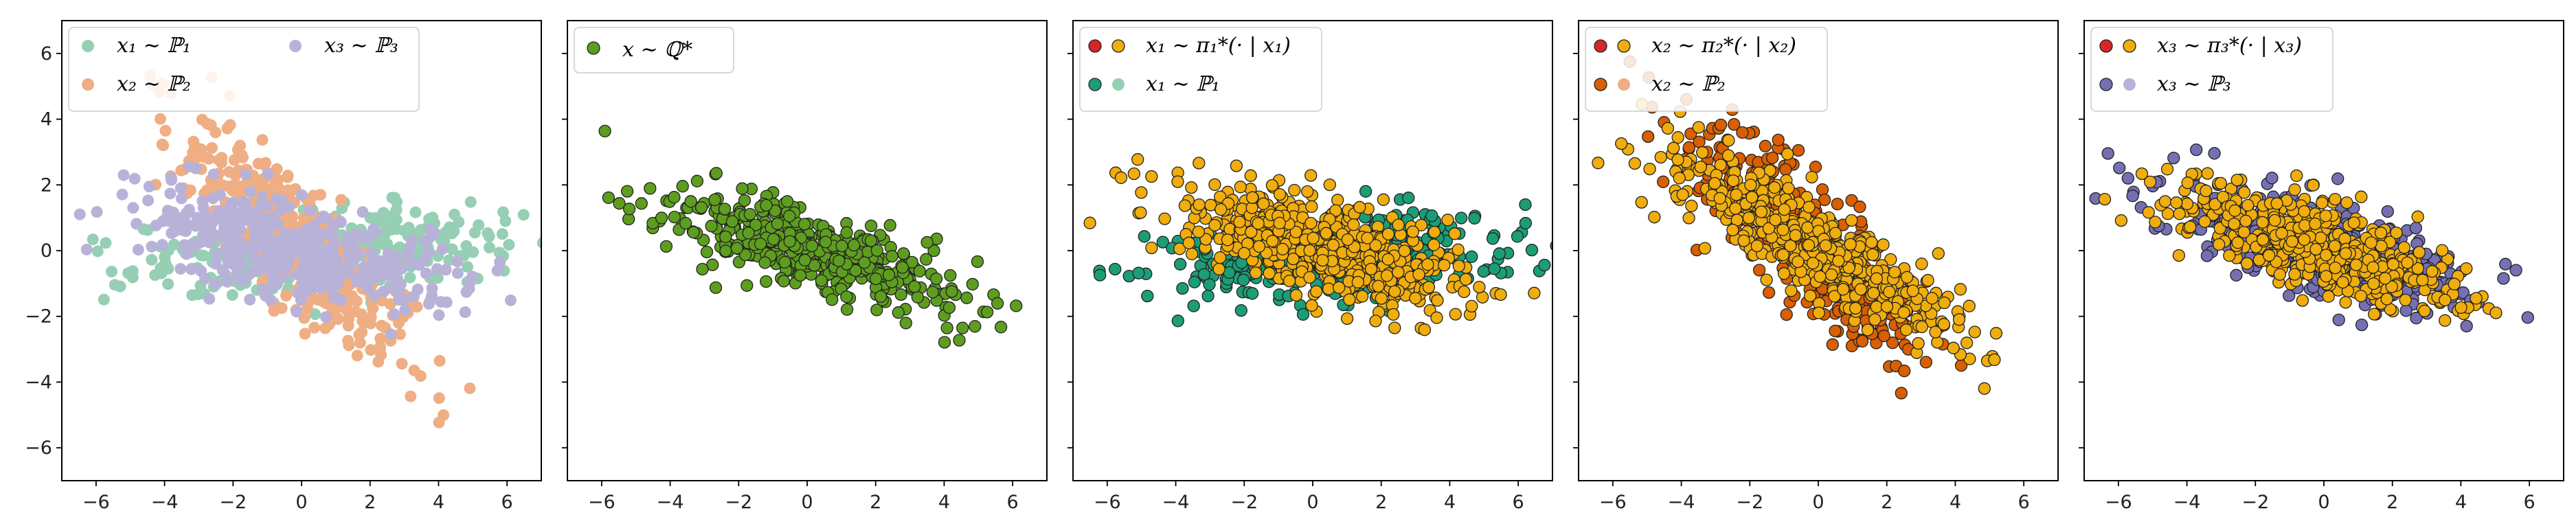 This screenshot has height=515, width=2576. I want to click on x-tick-label: 6, so click(507, 502).